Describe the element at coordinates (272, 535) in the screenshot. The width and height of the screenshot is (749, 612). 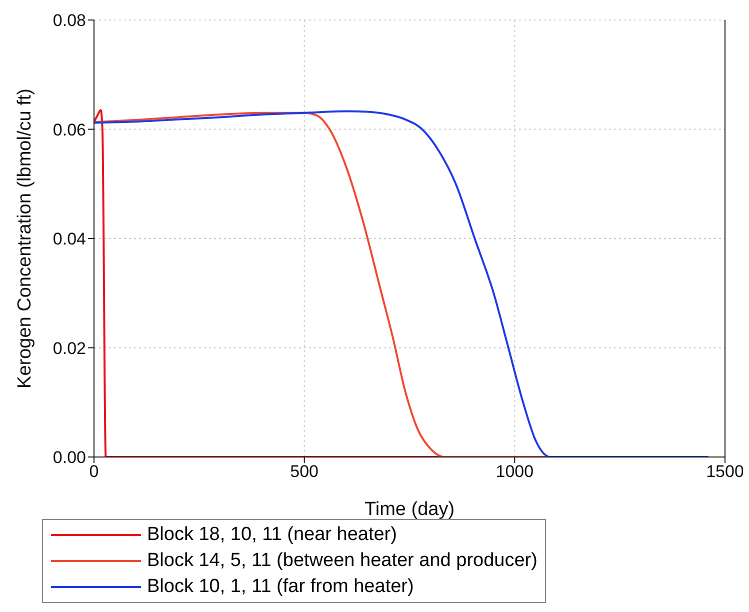
I see `legend-label: Block 18, 10, 11 (near heater)` at that location.